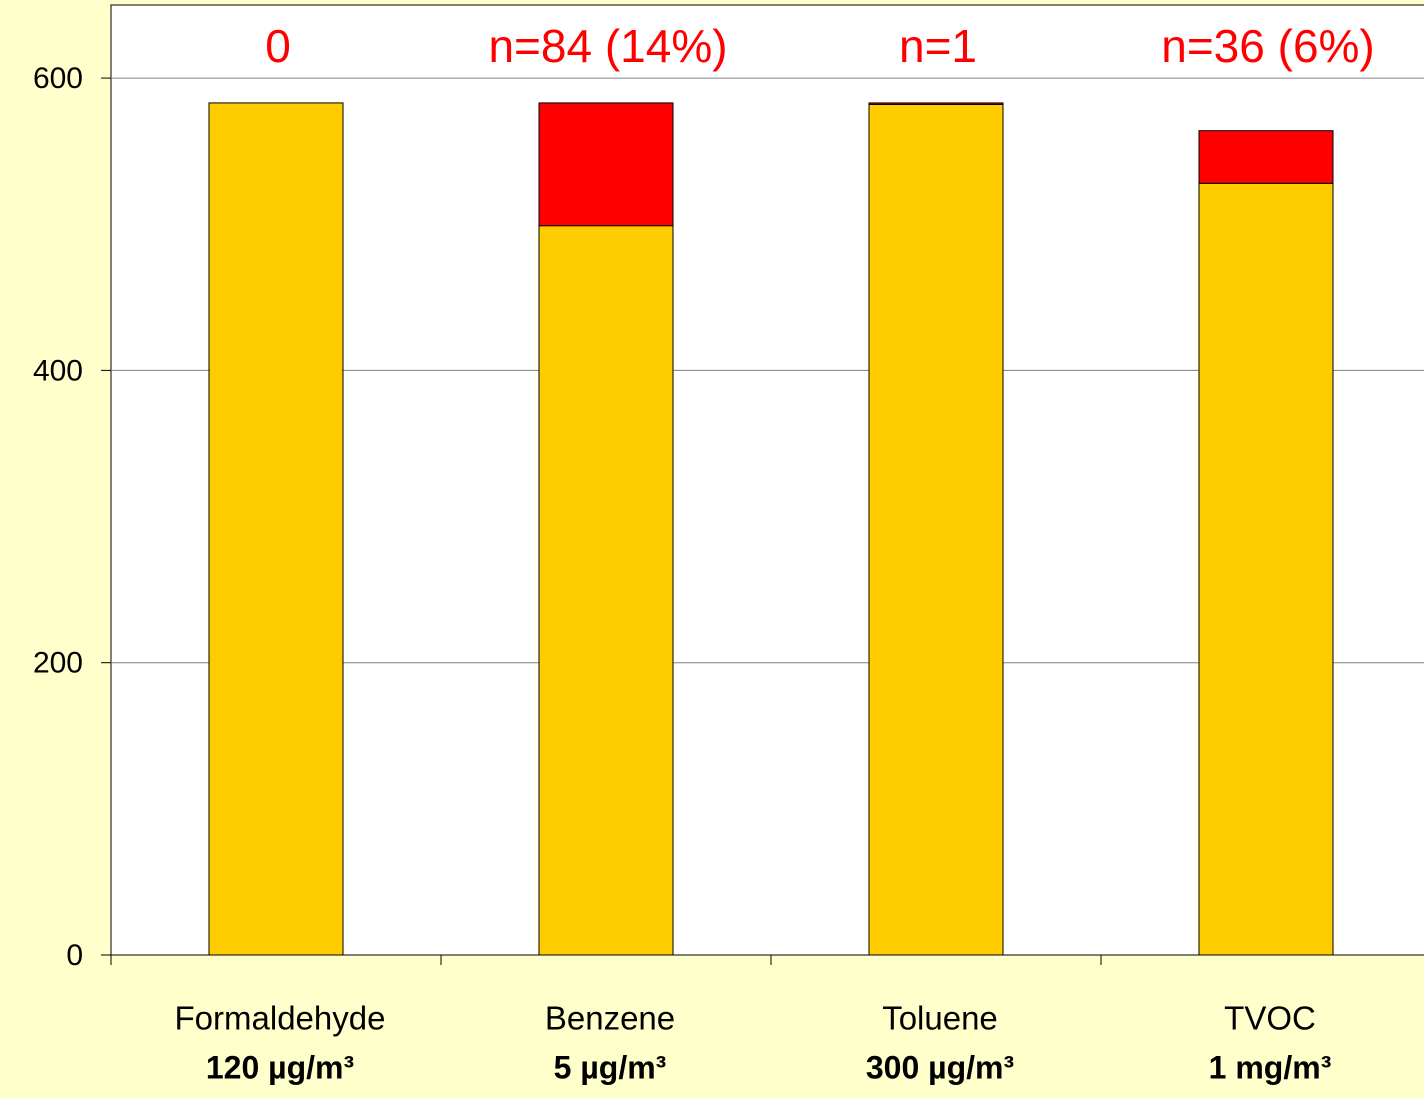 This screenshot has width=1424, height=1098. What do you see at coordinates (58, 78) in the screenshot?
I see `y-tick-label: 600` at bounding box center [58, 78].